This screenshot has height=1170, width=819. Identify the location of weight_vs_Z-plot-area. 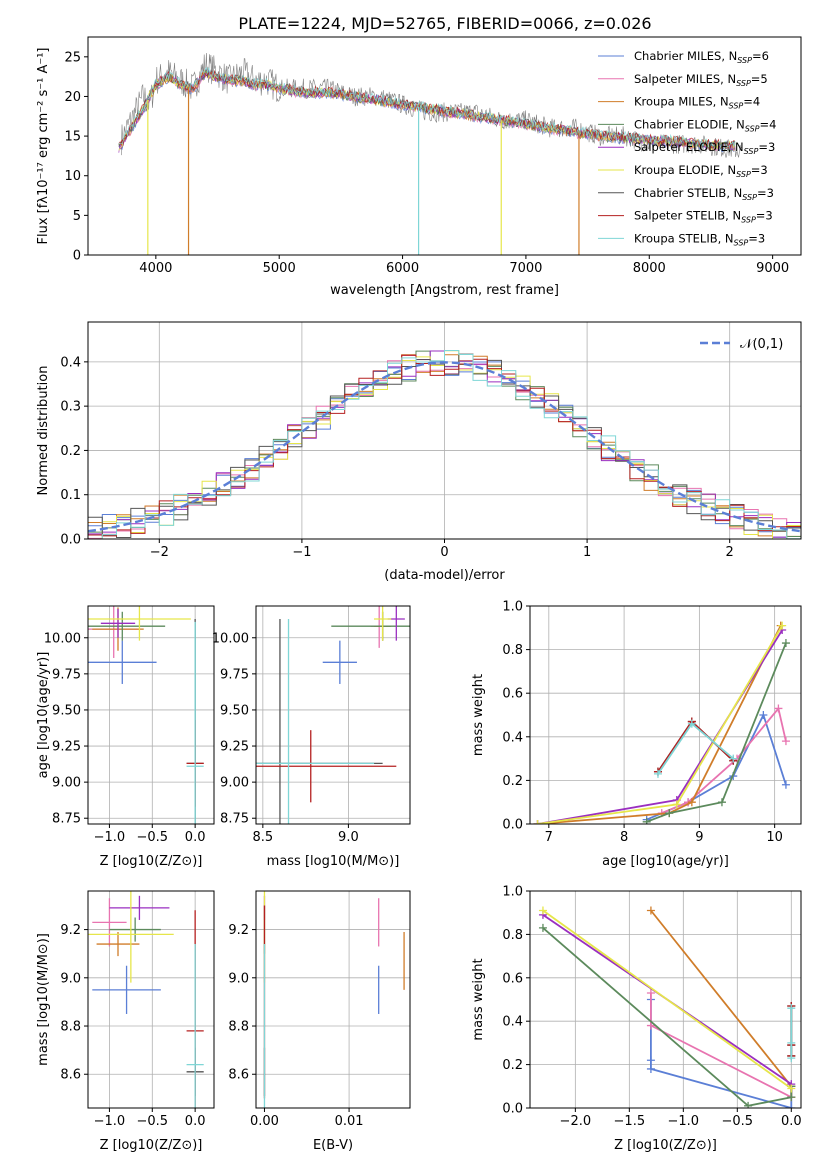
(667, 1007).